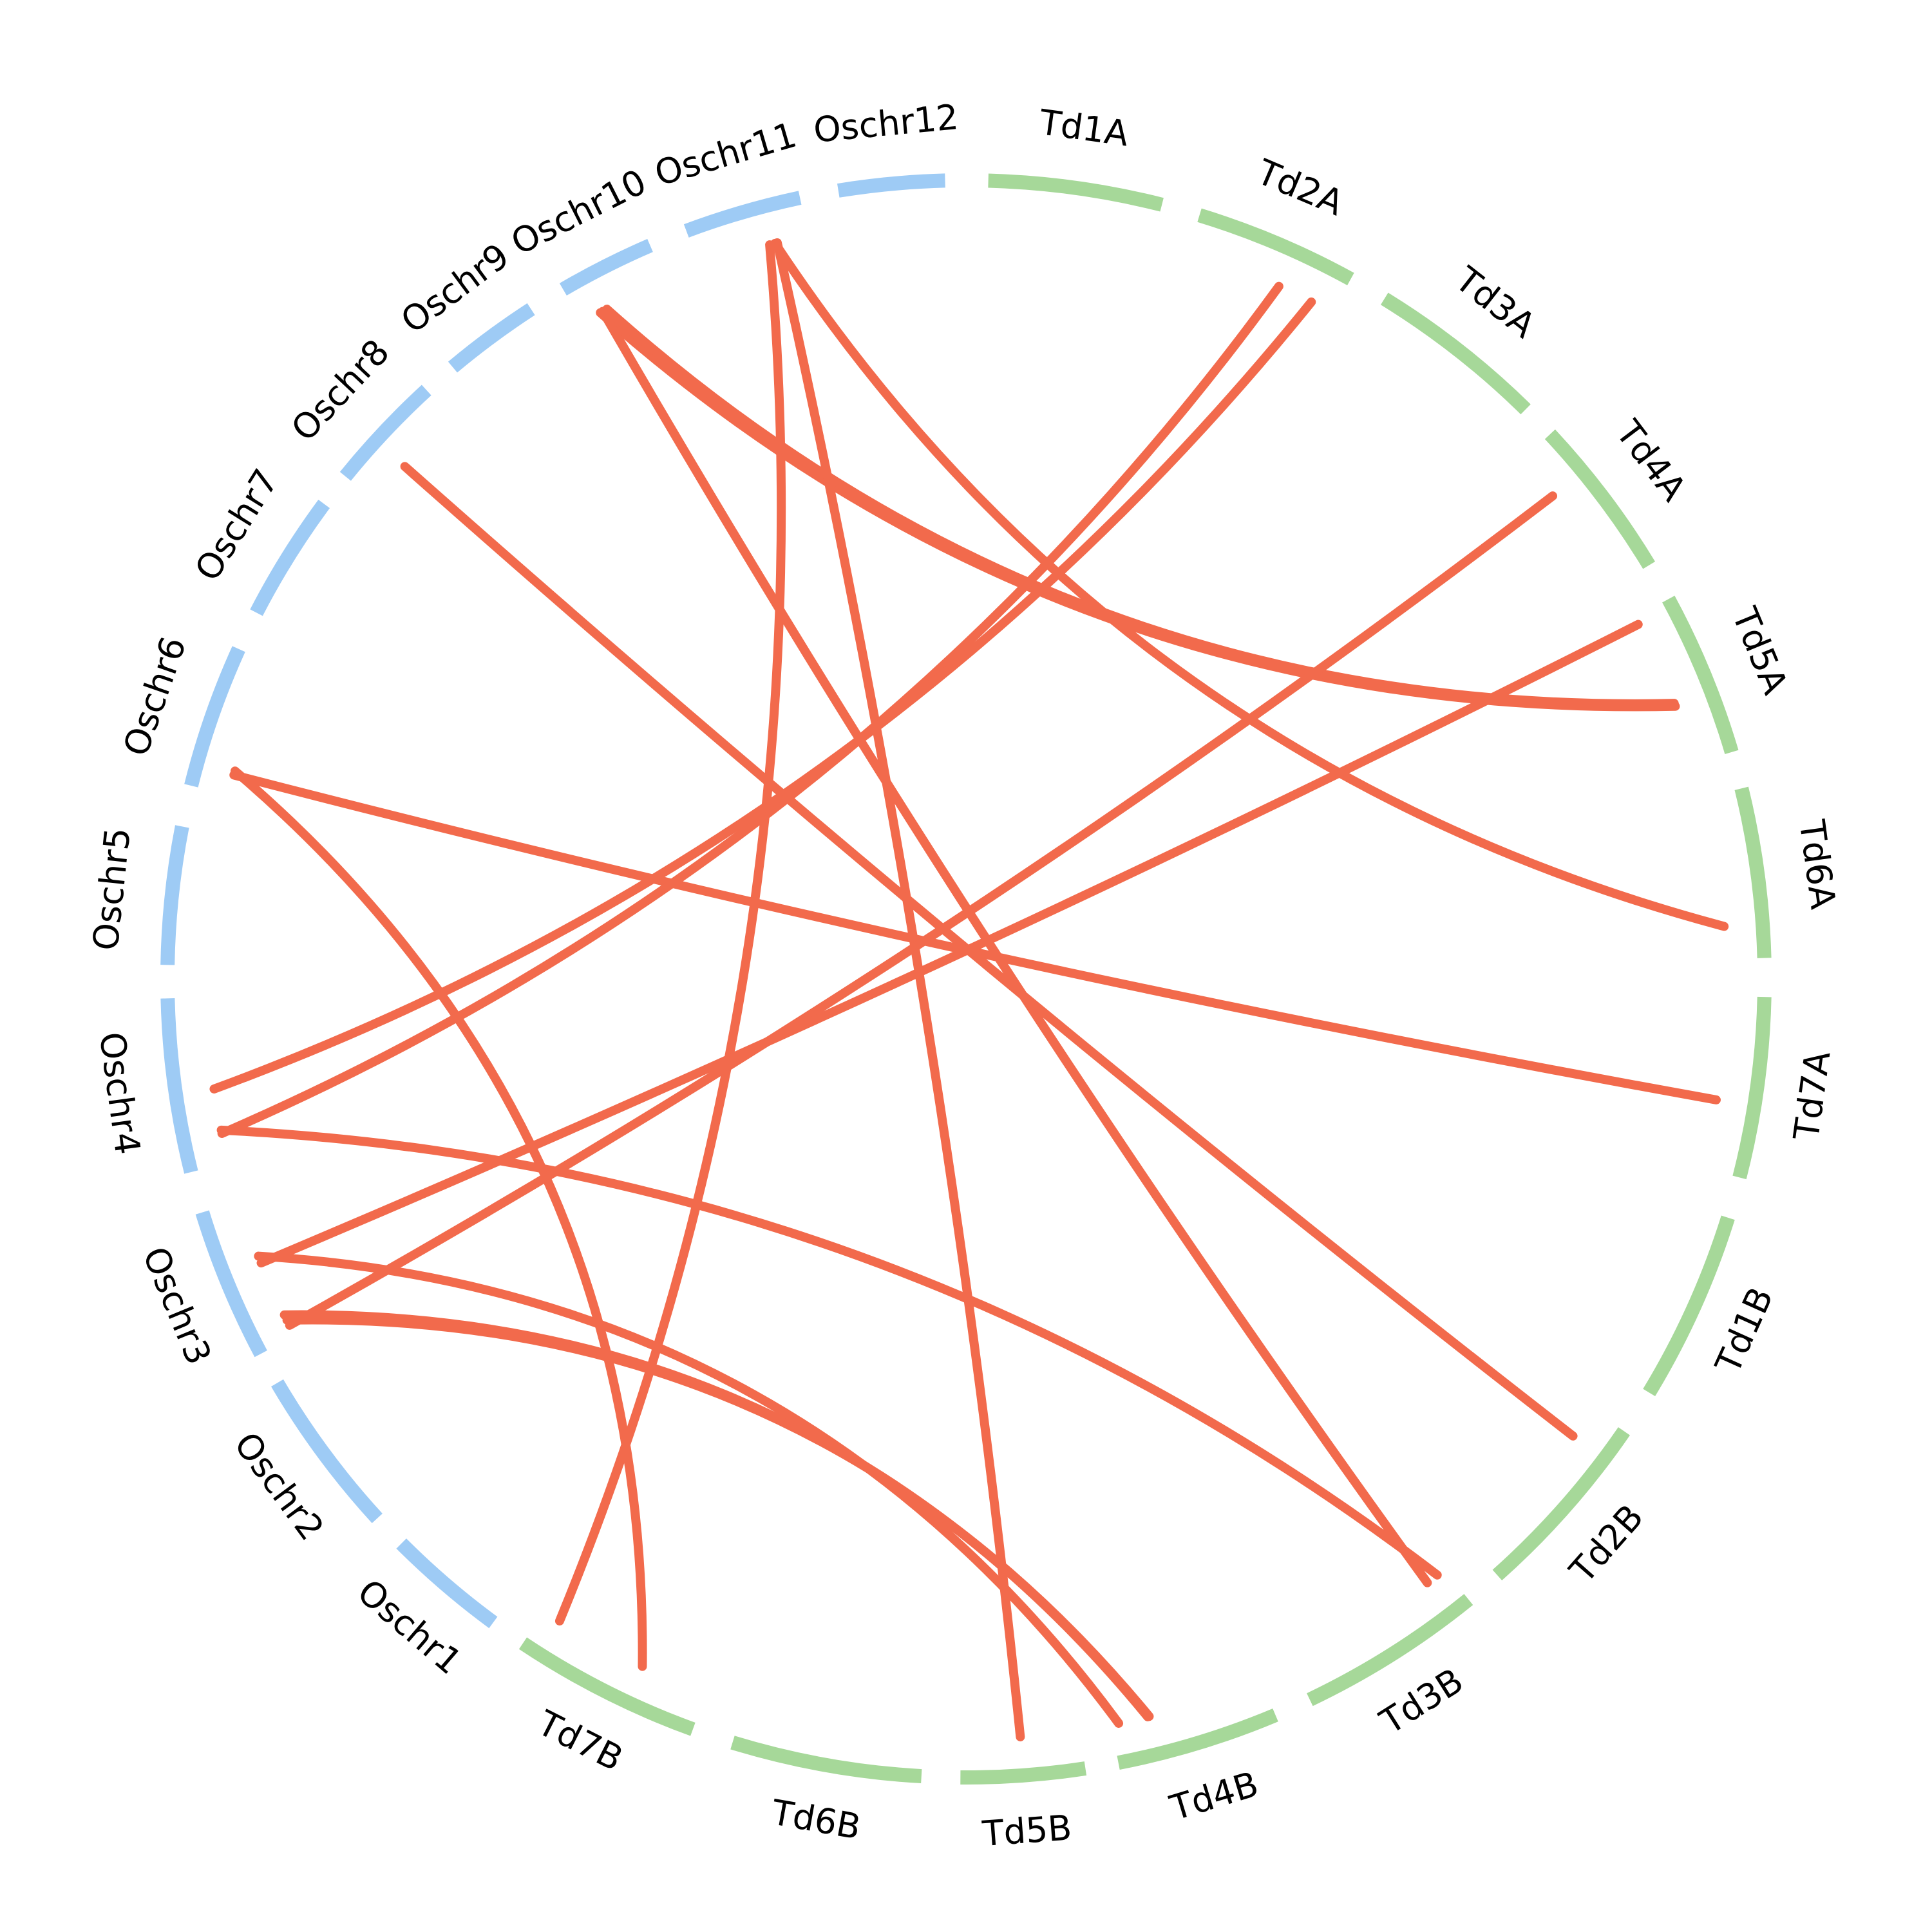 Image resolution: width=1932 pixels, height=1932 pixels. I want to click on chromosome-label-td7b: Td7B, so click(580, 1740).